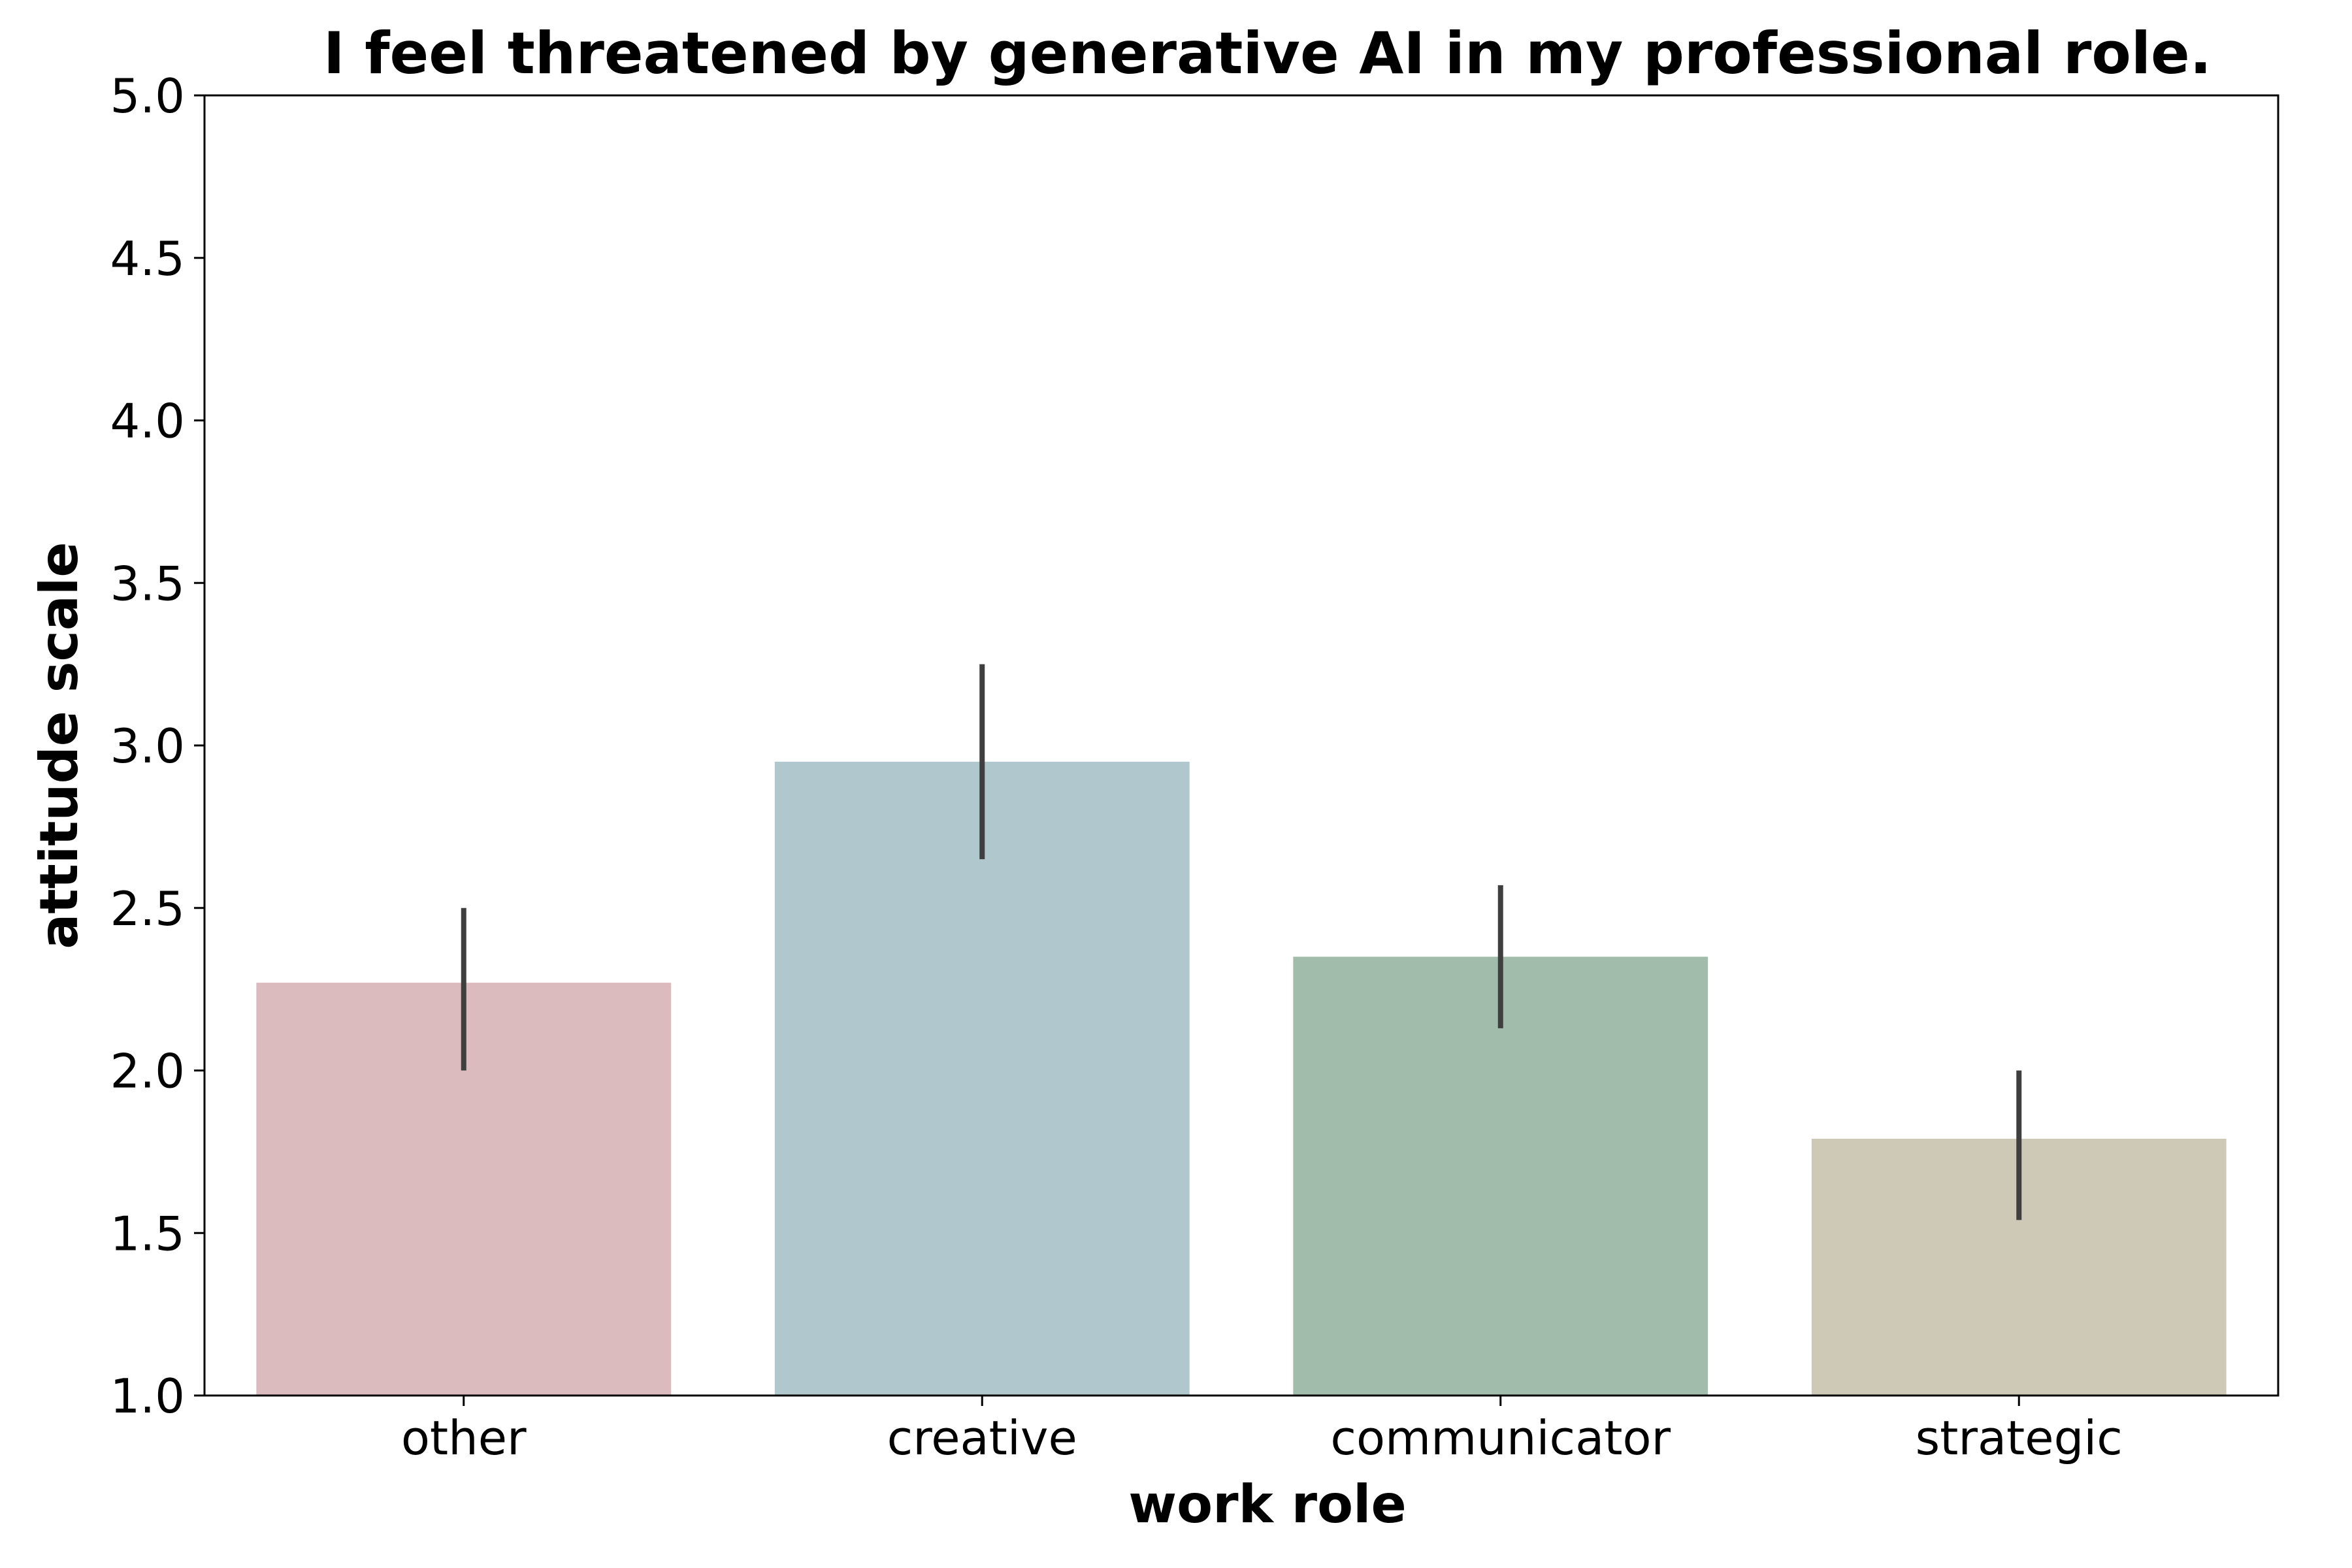 Image resolution: width=2352 pixels, height=1568 pixels. Describe the element at coordinates (982, 1078) in the screenshot. I see `bar-creative` at that location.